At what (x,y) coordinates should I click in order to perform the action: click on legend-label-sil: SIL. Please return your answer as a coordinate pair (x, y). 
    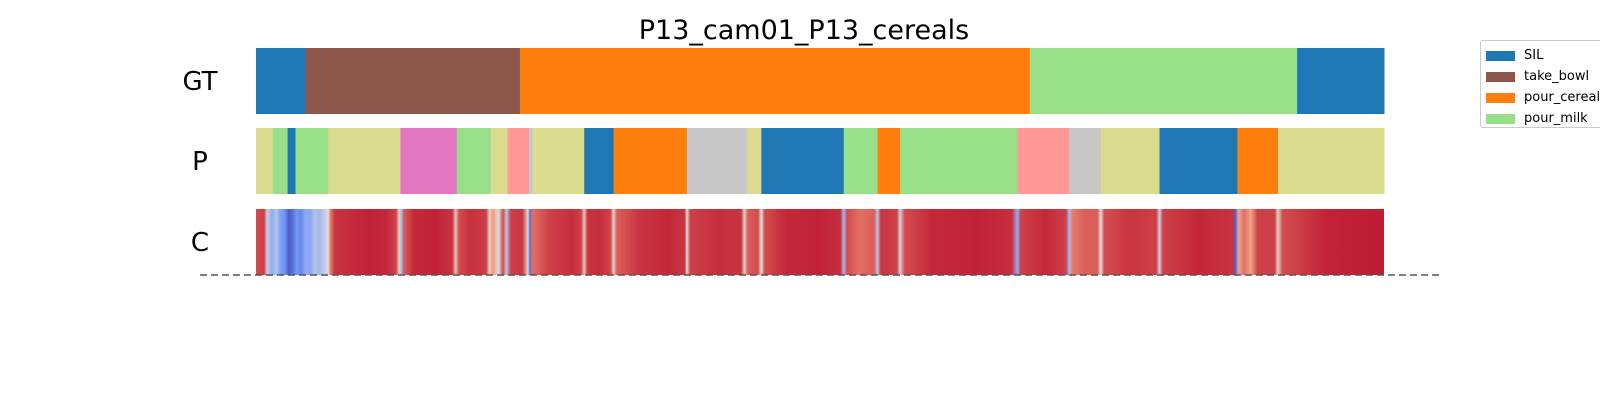
    Looking at the image, I should click on (1534, 55).